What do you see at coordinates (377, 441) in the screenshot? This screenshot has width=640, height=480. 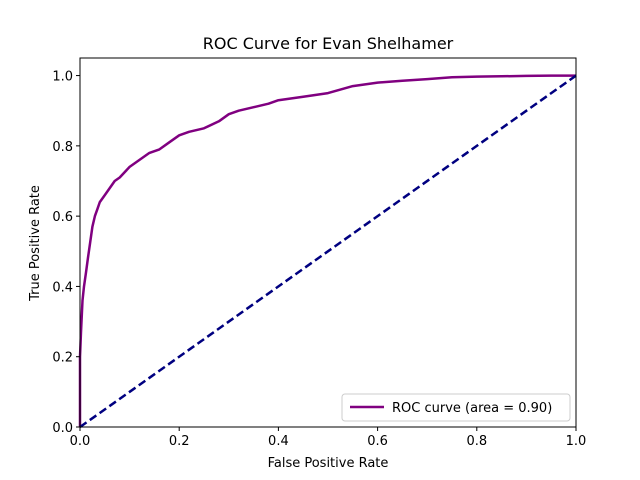 I see `x-tick-label: 0.6` at bounding box center [377, 441].